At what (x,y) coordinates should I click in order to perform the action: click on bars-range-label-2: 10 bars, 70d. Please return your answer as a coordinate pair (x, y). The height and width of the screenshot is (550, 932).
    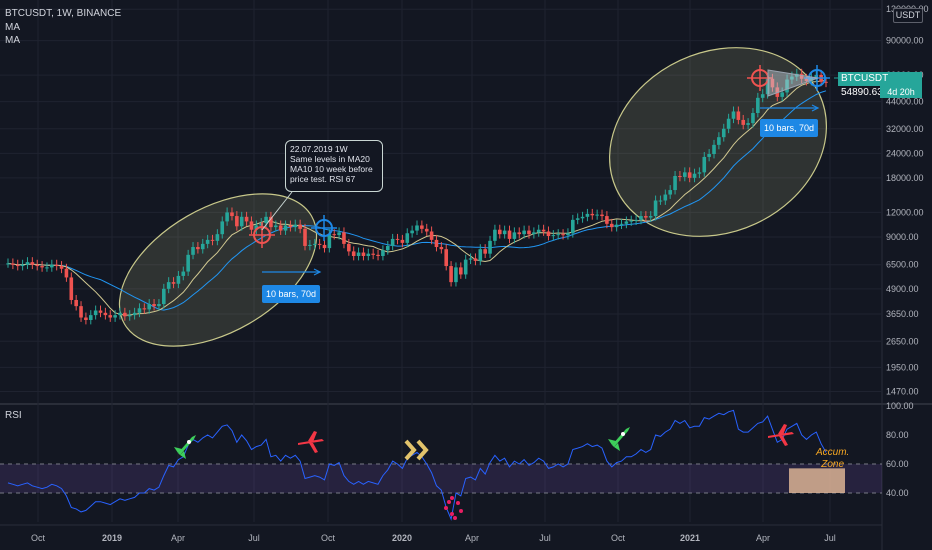
    Looking at the image, I should click on (789, 128).